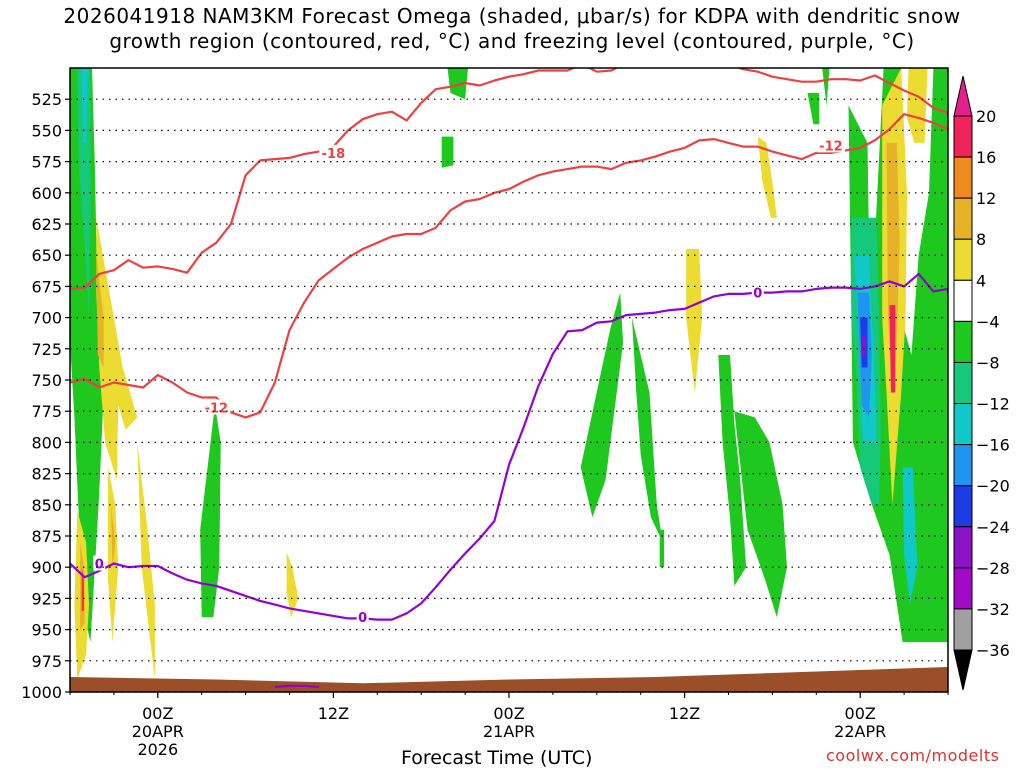 The image size is (1024, 769). I want to click on y-tick-label-600: 600, so click(46, 193).